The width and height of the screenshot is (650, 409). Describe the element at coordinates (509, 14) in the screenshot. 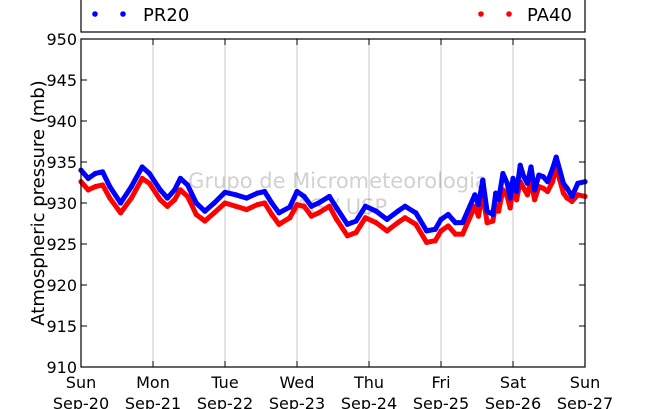

I see `legend-marker-pa40-b` at that location.